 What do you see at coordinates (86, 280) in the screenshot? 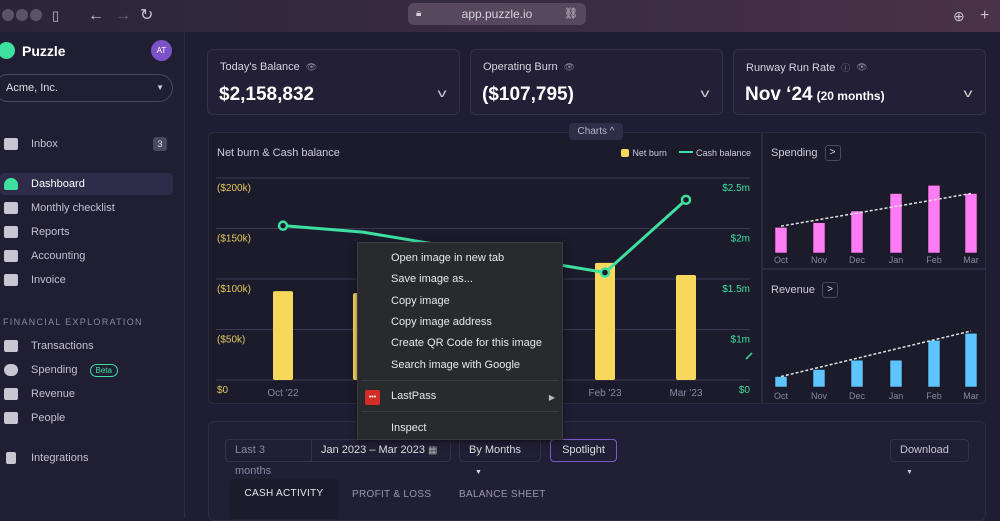
I see `sidebar-item-invoice: Invoice` at bounding box center [86, 280].